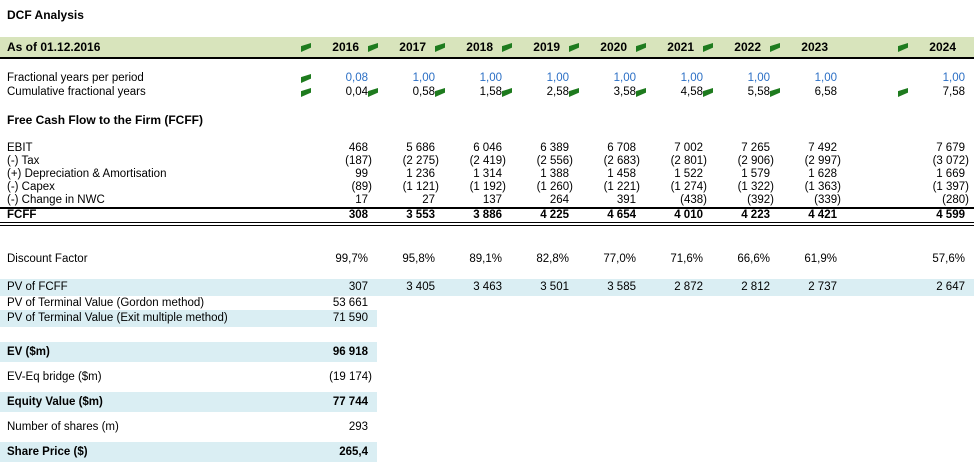  What do you see at coordinates (410, 147) in the screenshot?
I see `value-cell: 5 686` at bounding box center [410, 147].